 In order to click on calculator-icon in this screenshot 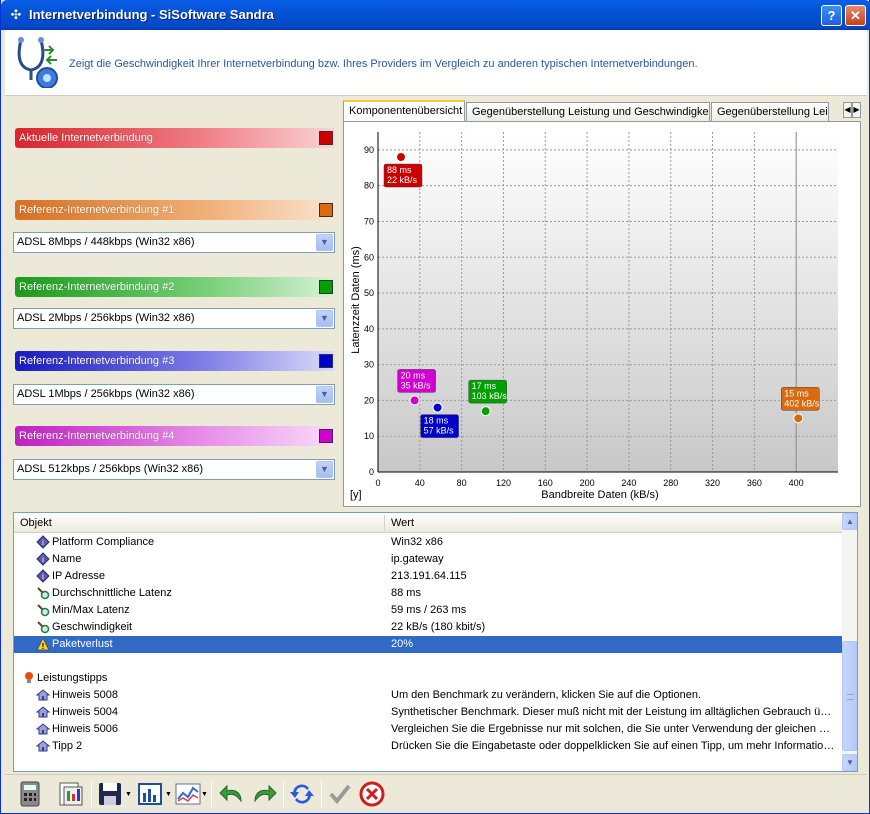, I will do `click(30, 794)`.